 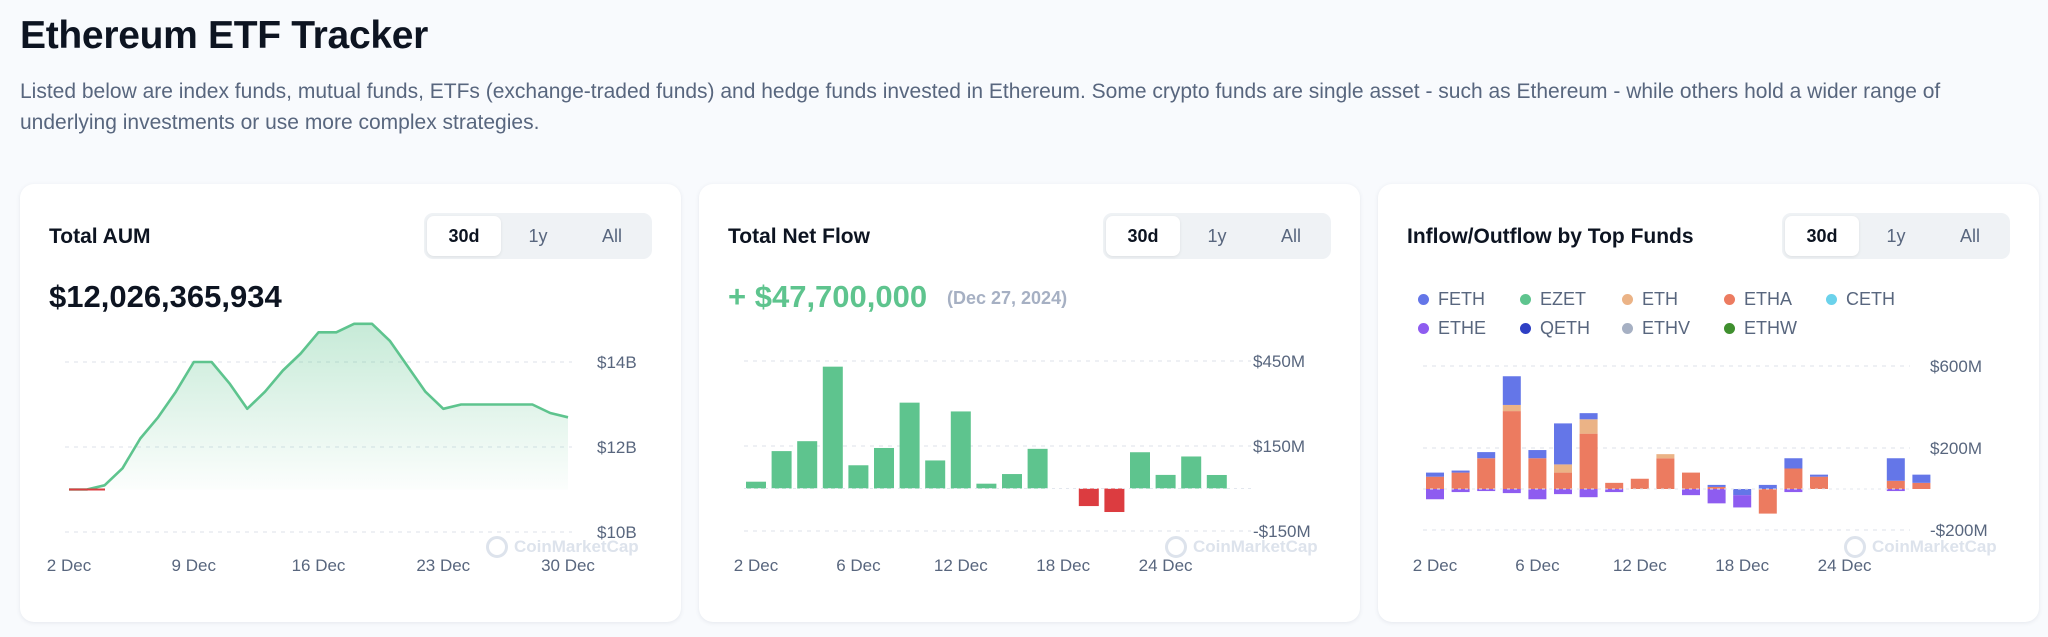 I want to click on legend-item-ethv: ETHV, so click(x=1673, y=328).